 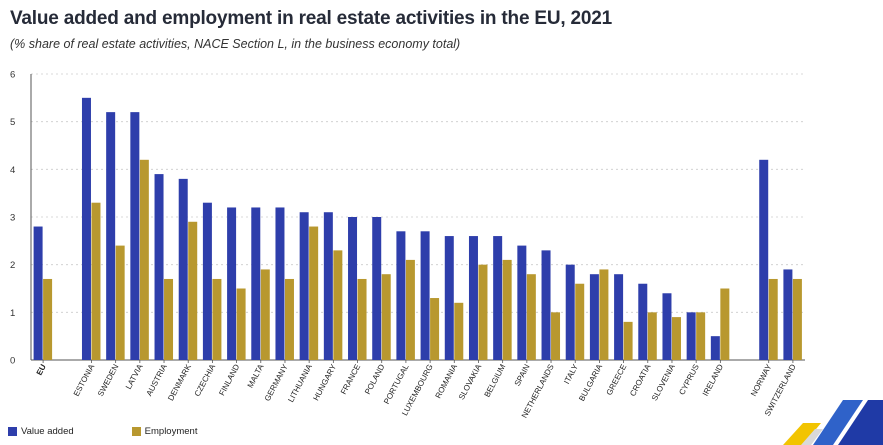 I want to click on x-tick-label: ROMANIA, so click(x=447, y=381).